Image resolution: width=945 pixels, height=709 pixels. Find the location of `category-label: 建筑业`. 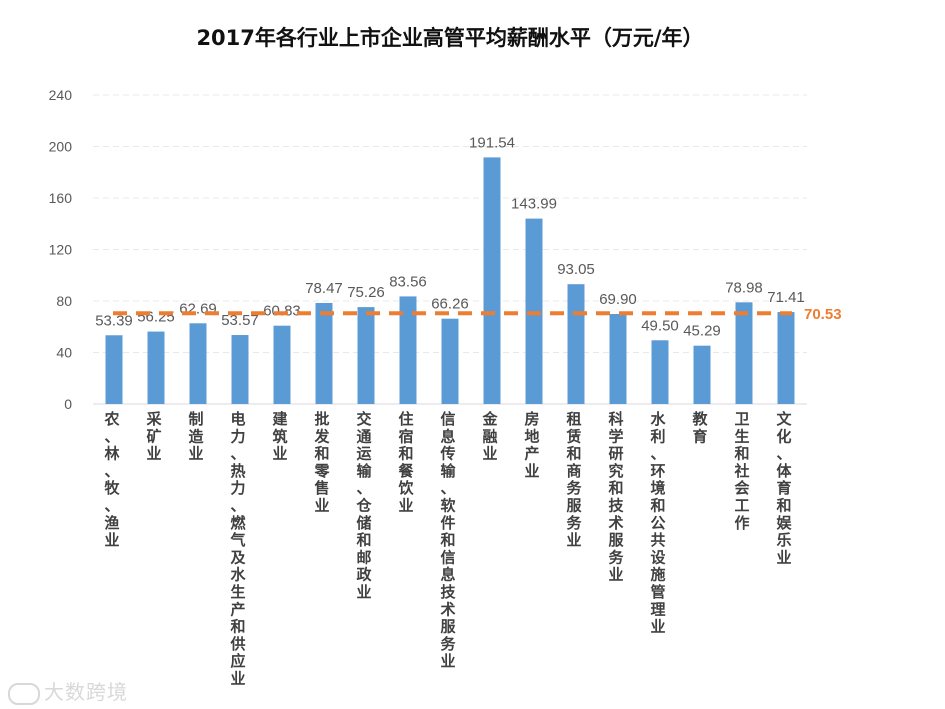

category-label: 建筑业 is located at coordinates (279, 436).